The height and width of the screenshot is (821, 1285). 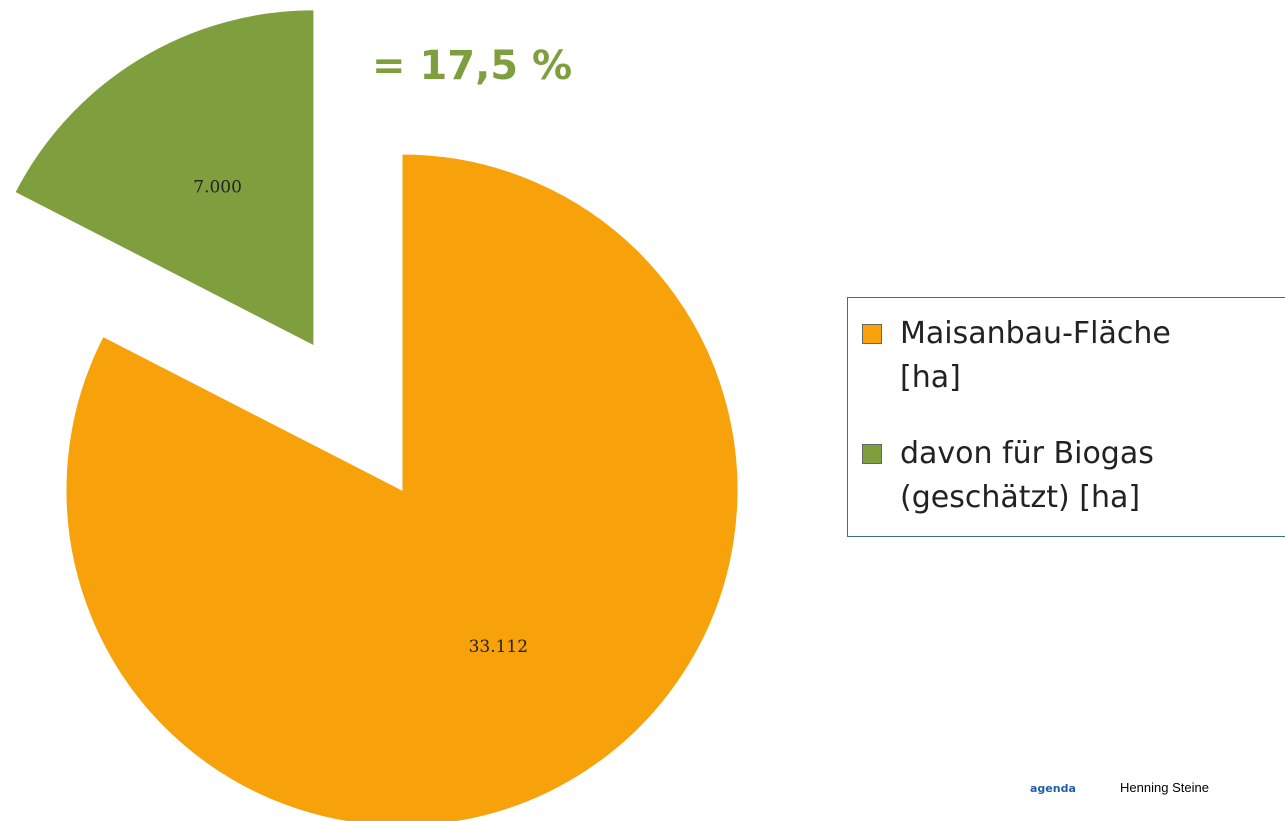 I want to click on data-label: 7.000, so click(x=217, y=188).